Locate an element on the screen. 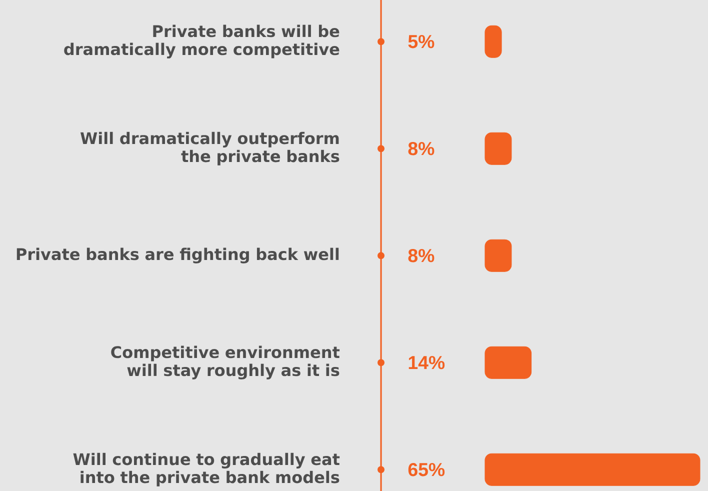 The image size is (708, 491). y-tick-label: Private banks will be dramatically more competitive is located at coordinates (202, 41).